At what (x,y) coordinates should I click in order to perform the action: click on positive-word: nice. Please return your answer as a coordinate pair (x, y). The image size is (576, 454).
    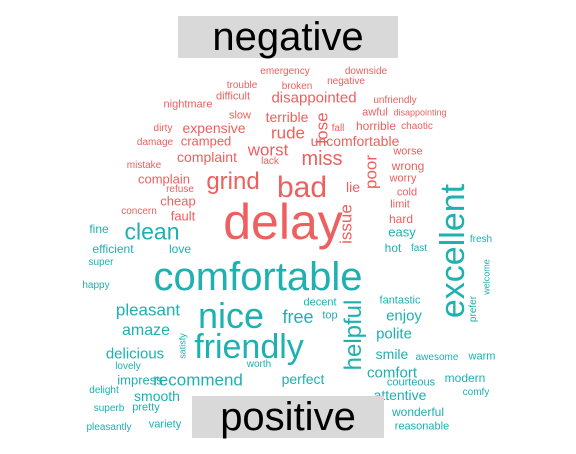
    Looking at the image, I should click on (231, 315).